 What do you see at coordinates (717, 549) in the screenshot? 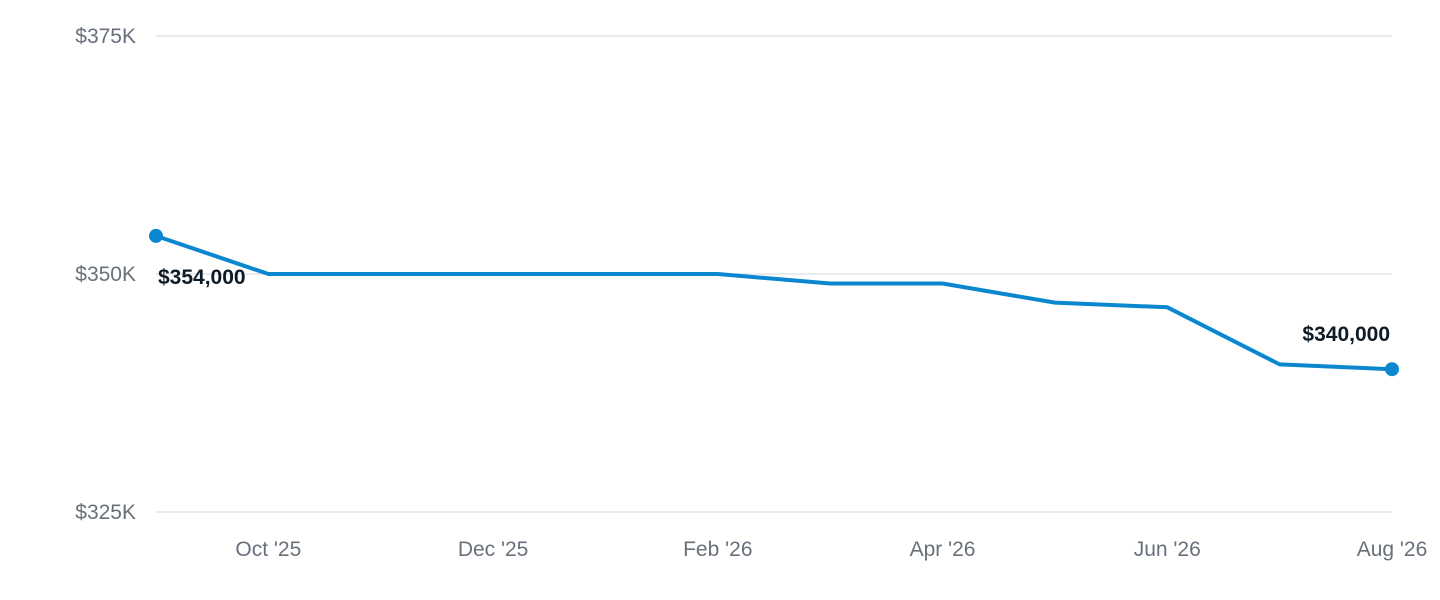
I see `x-tick-label: Feb '26` at bounding box center [717, 549].